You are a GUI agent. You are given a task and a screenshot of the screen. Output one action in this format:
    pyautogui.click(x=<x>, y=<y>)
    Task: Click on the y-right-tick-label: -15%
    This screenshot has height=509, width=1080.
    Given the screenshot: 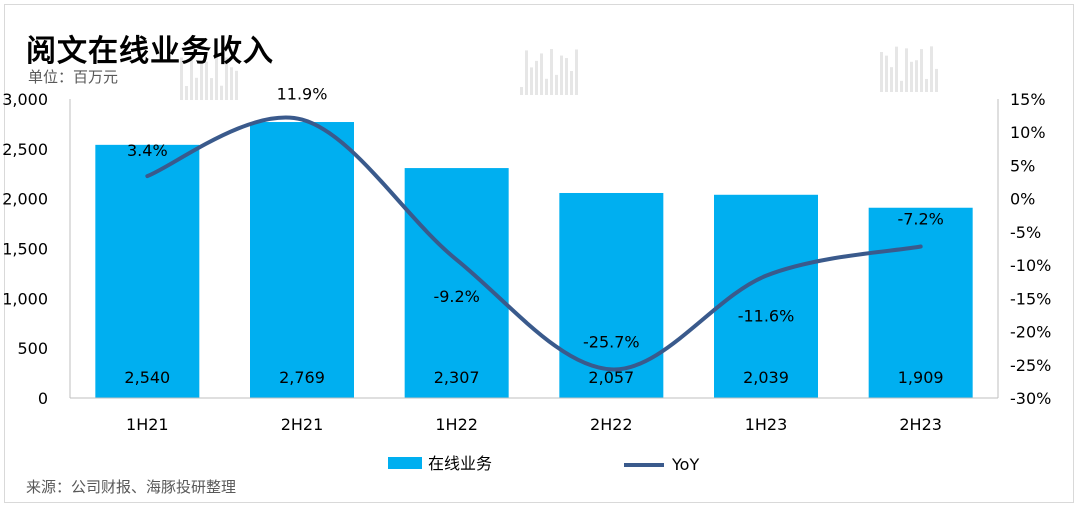 What is the action you would take?
    pyautogui.click(x=1030, y=298)
    